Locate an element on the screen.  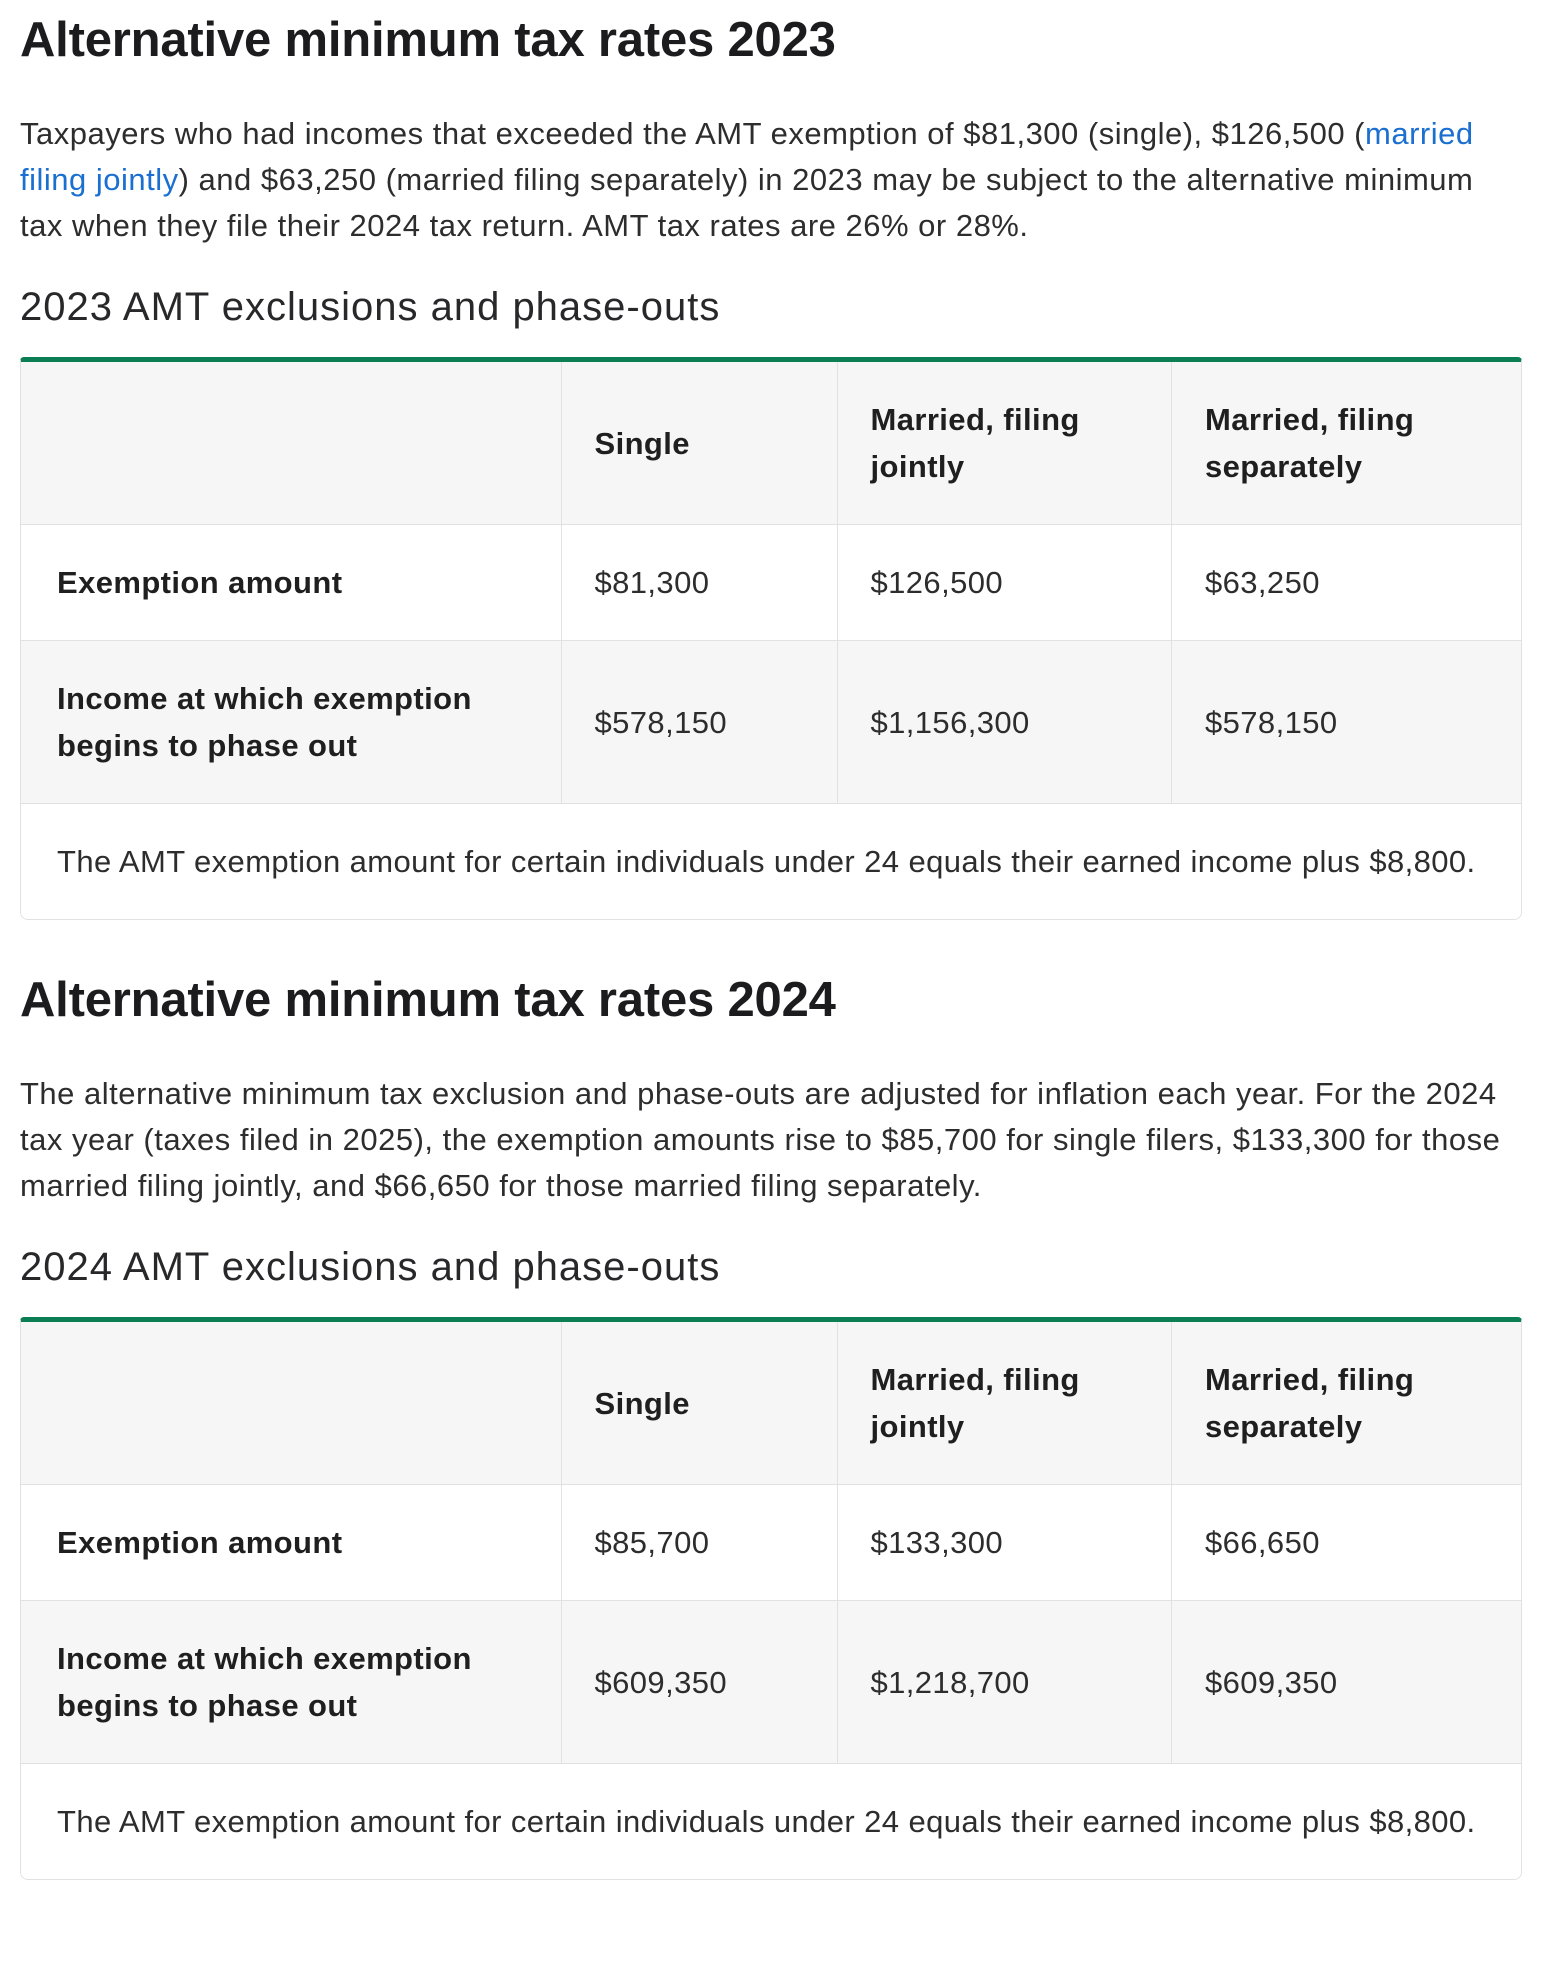
cell-value: $1,218,700 is located at coordinates (1004, 1682).